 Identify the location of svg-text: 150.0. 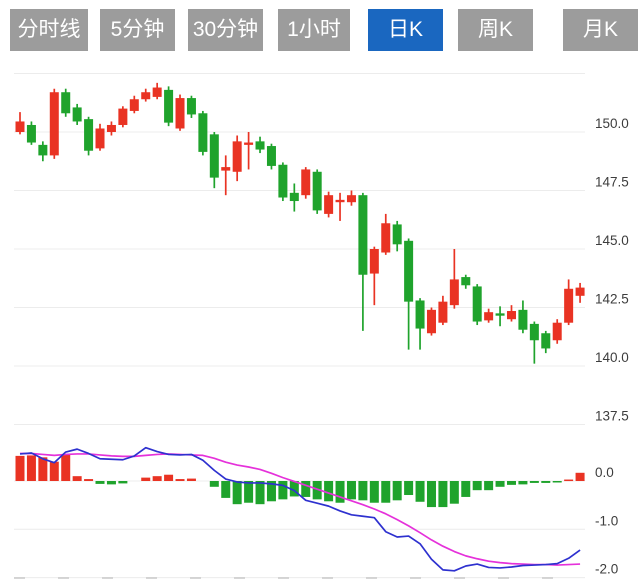
(612, 123).